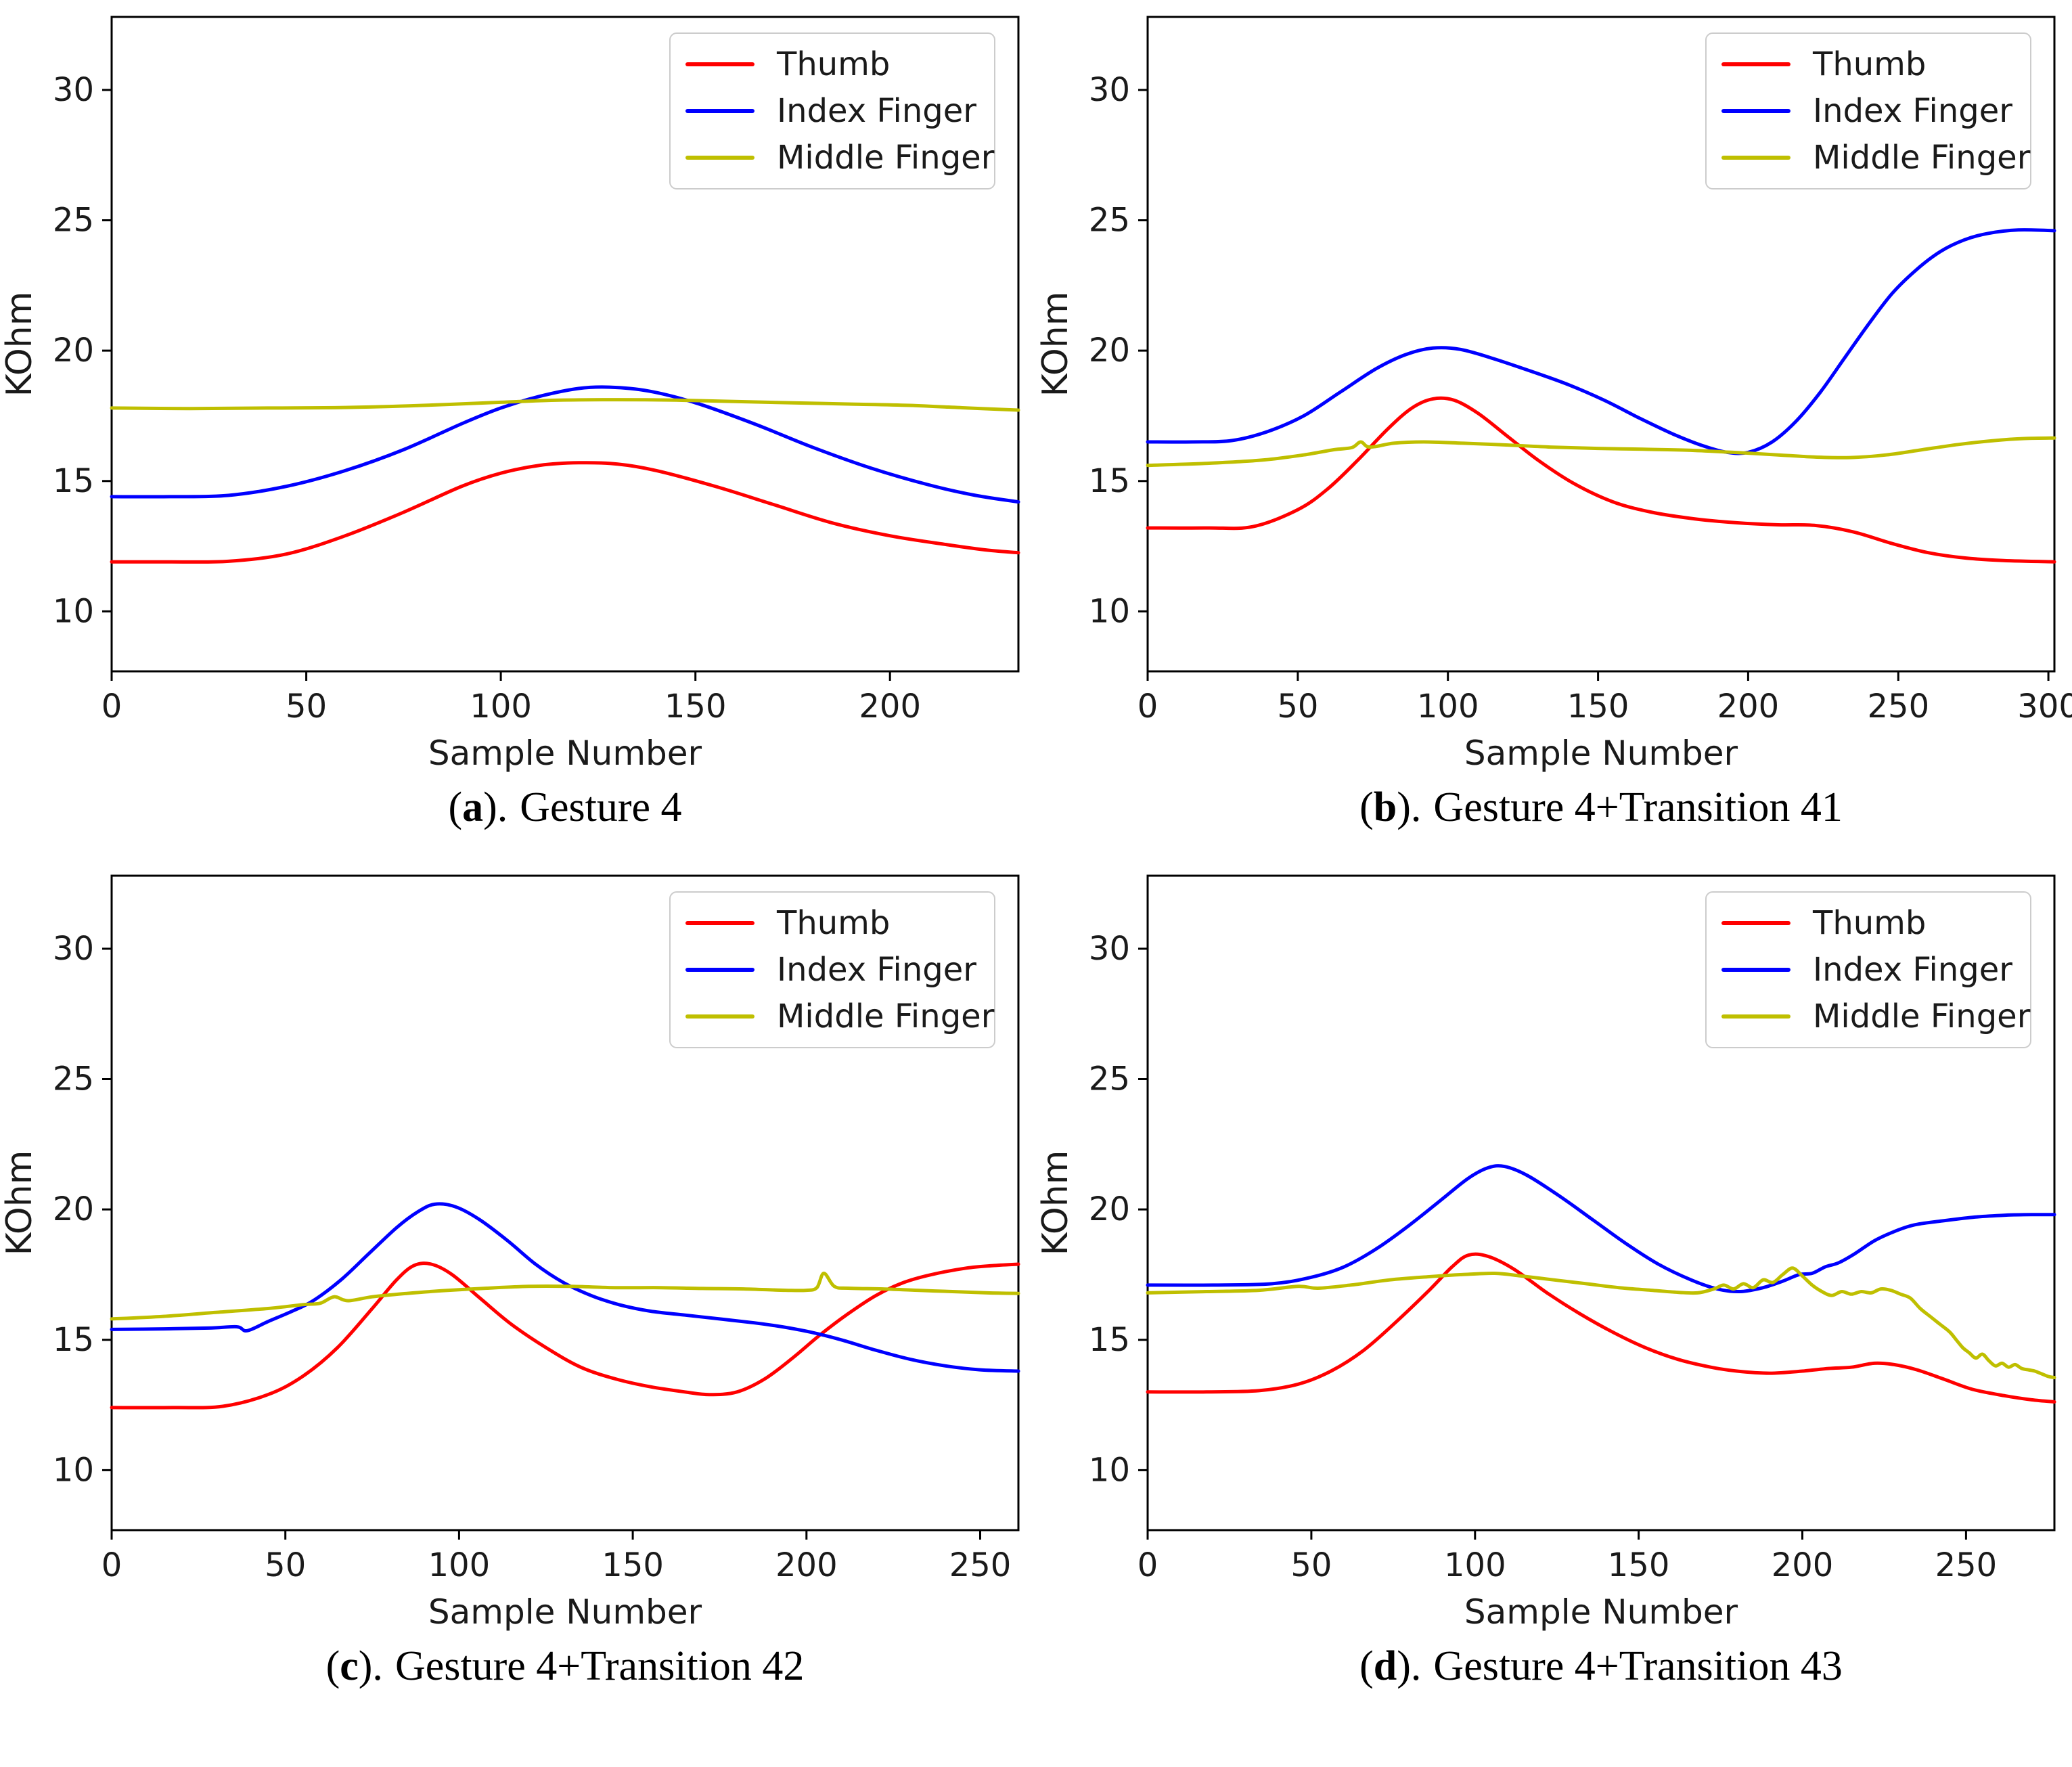 Image resolution: width=2072 pixels, height=1767 pixels. Describe the element at coordinates (473, 807) in the screenshot. I see `caption-letter: a` at that location.